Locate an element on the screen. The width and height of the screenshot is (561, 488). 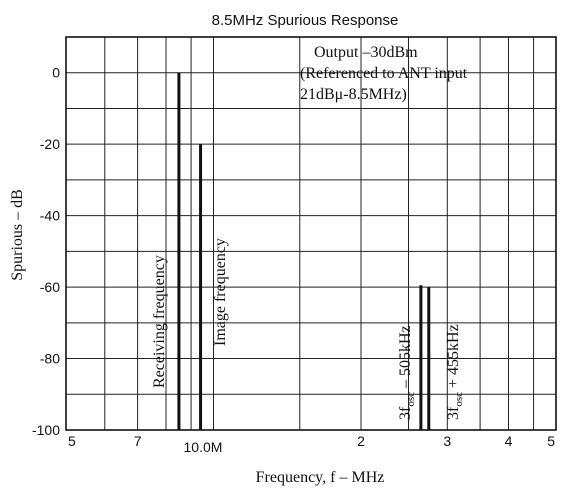
note-line-3: 21dBμ-8.5MHz) is located at coordinates (353, 94).